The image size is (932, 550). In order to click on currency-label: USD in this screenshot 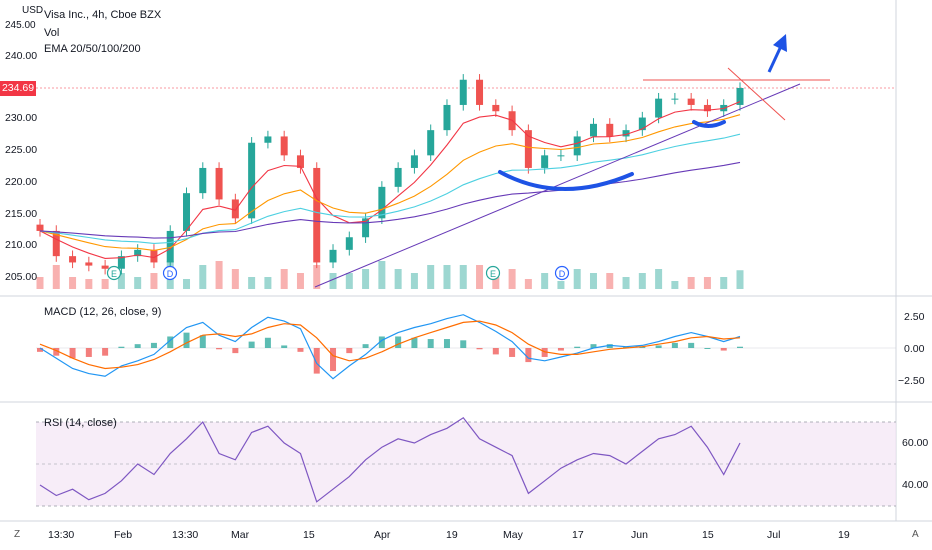, I will do `click(33, 10)`.